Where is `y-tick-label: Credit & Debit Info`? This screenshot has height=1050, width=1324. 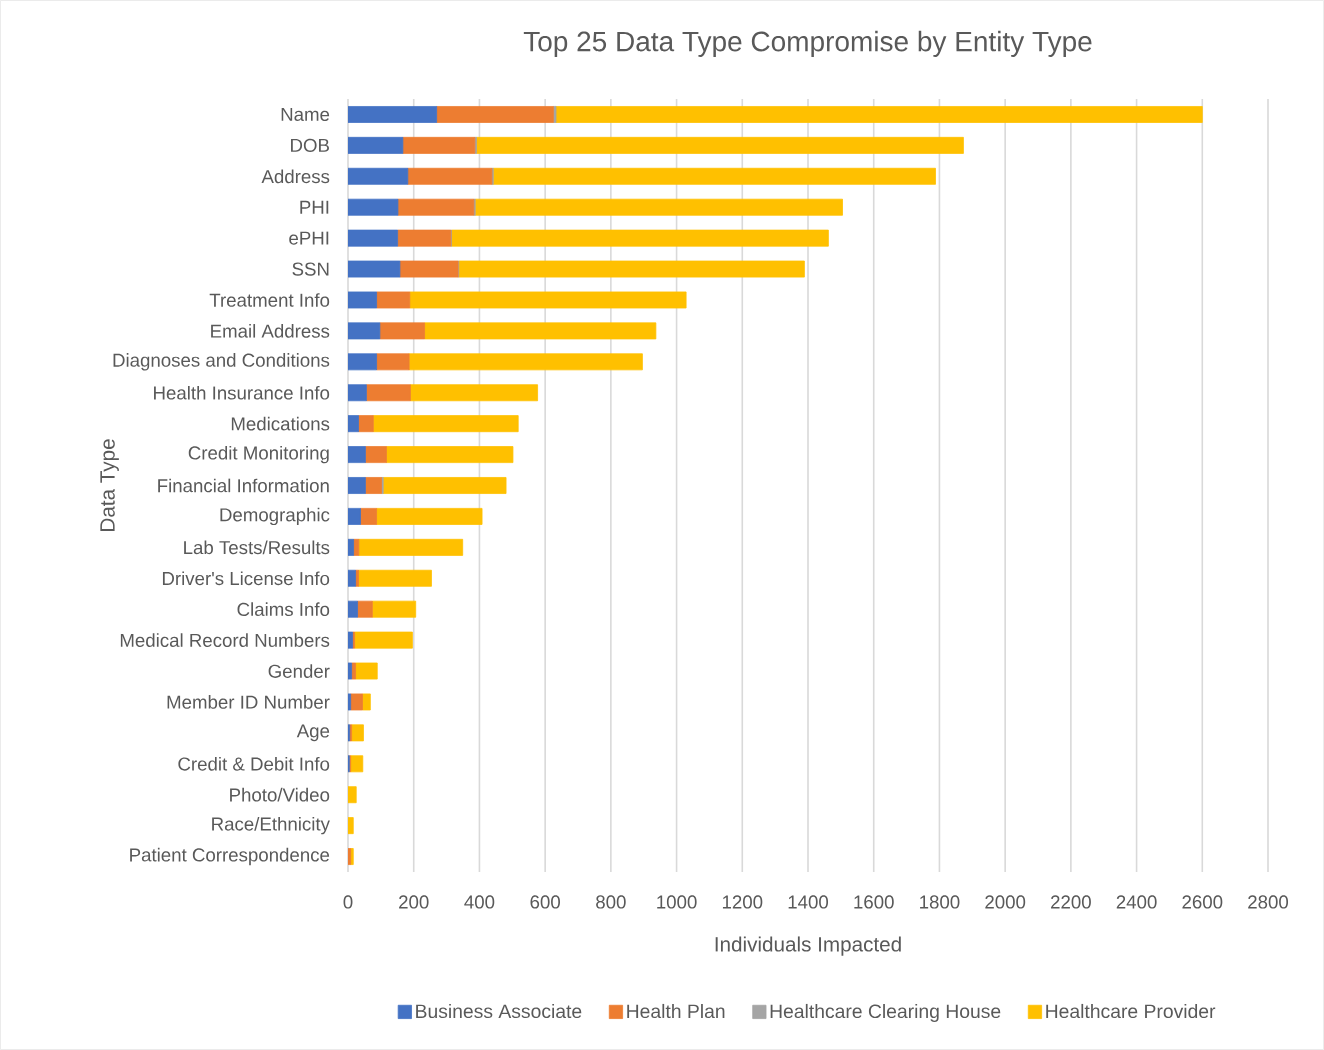 y-tick-label: Credit & Debit Info is located at coordinates (254, 763).